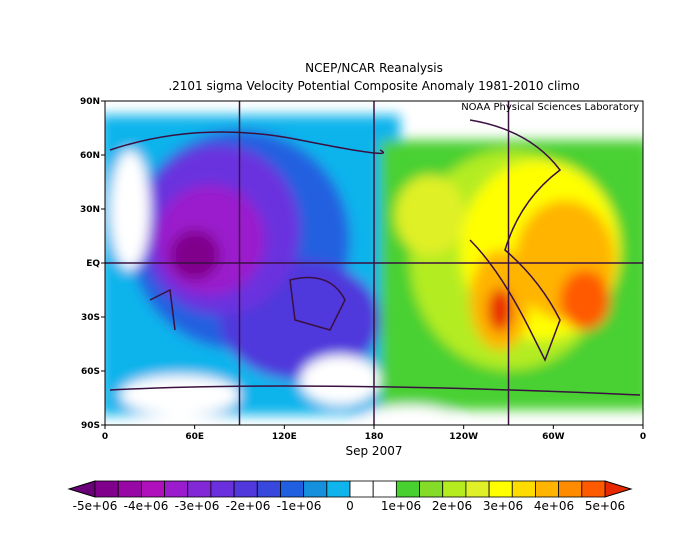 This screenshot has width=700, height=542. I want to click on colorbar-label: -3e+06, so click(197, 506).